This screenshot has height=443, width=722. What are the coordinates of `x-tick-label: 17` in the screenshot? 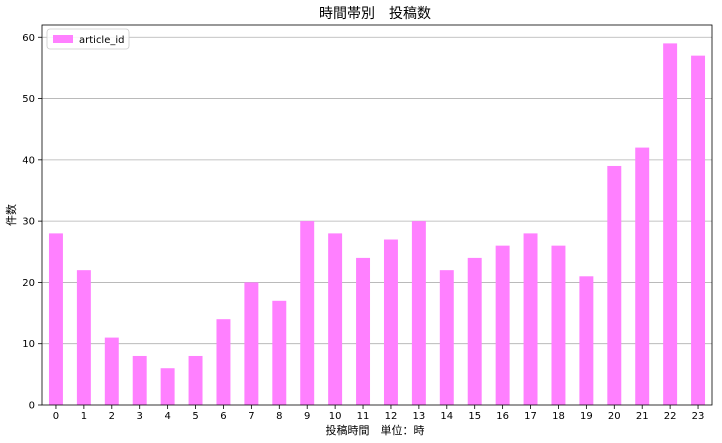 It's located at (530, 416).